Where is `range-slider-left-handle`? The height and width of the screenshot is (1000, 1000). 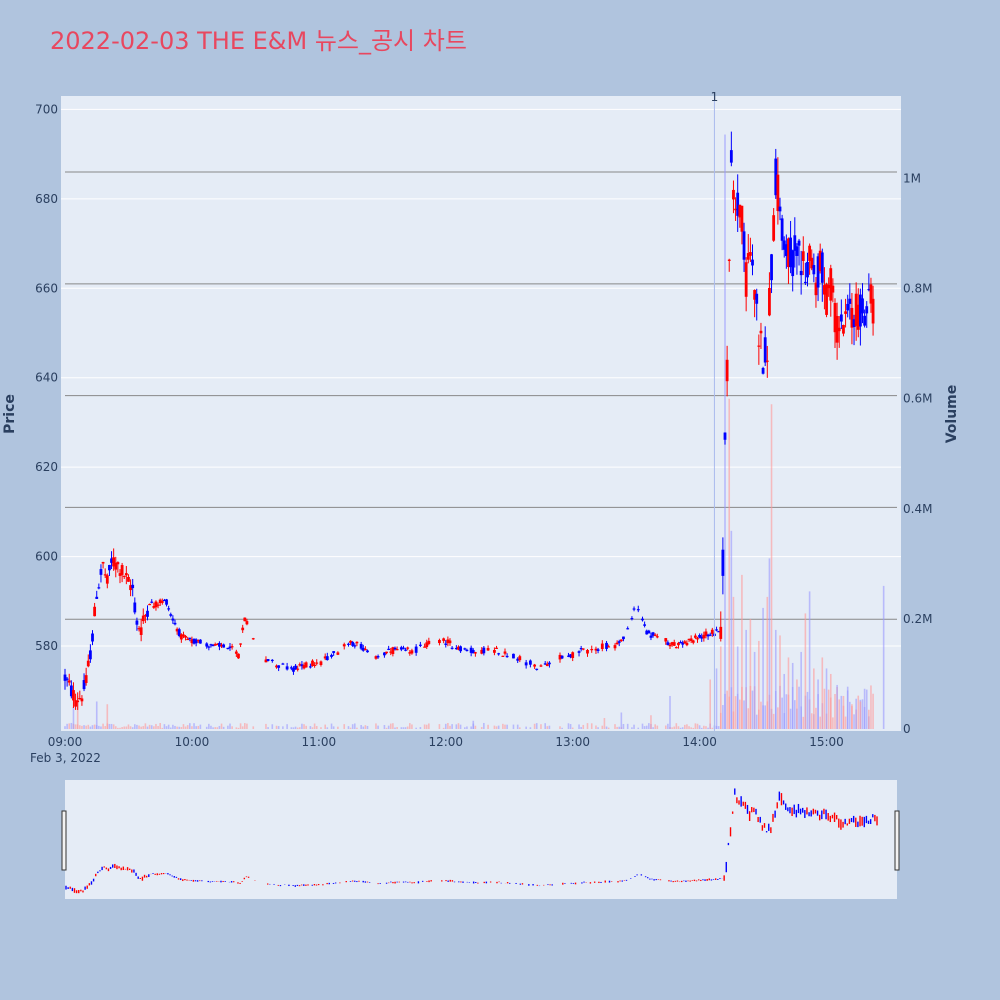 range-slider-left-handle is located at coordinates (64, 840).